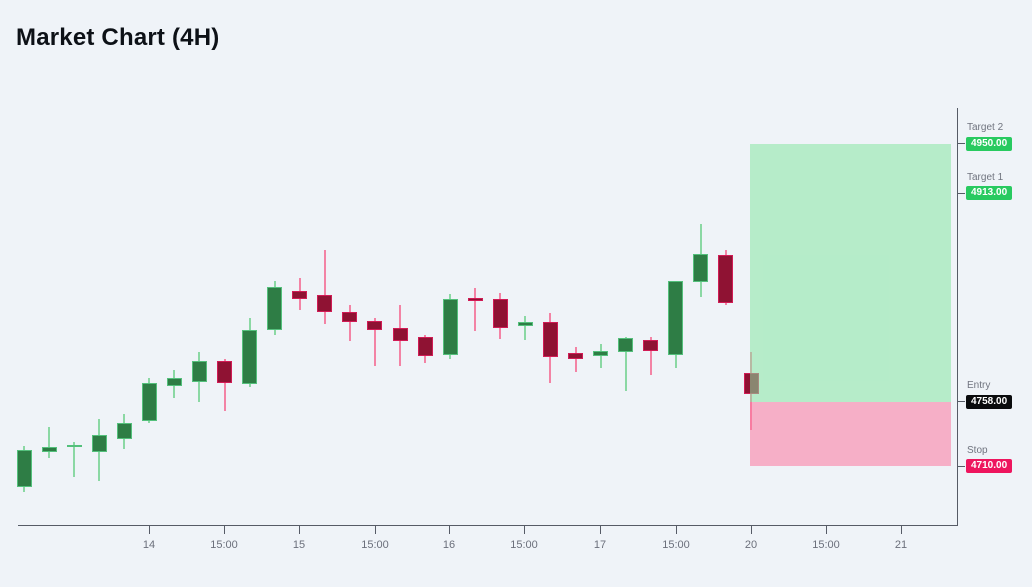 Image resolution: width=1032 pixels, height=587 pixels. I want to click on zone-profit, so click(850, 272).